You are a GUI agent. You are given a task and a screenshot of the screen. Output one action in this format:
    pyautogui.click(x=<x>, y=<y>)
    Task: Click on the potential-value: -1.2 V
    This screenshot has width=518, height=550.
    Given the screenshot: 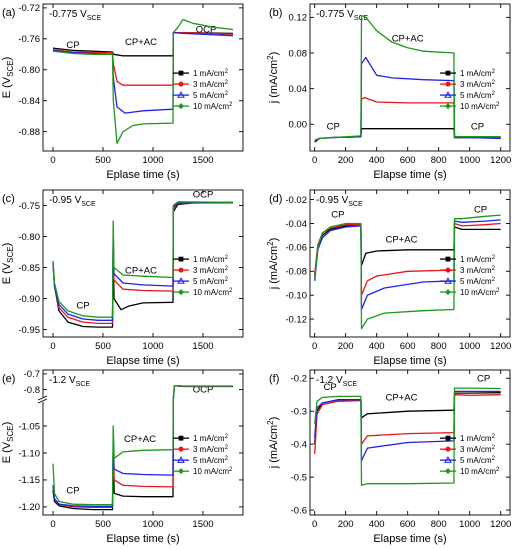 What is the action you would take?
    pyautogui.click(x=329, y=380)
    